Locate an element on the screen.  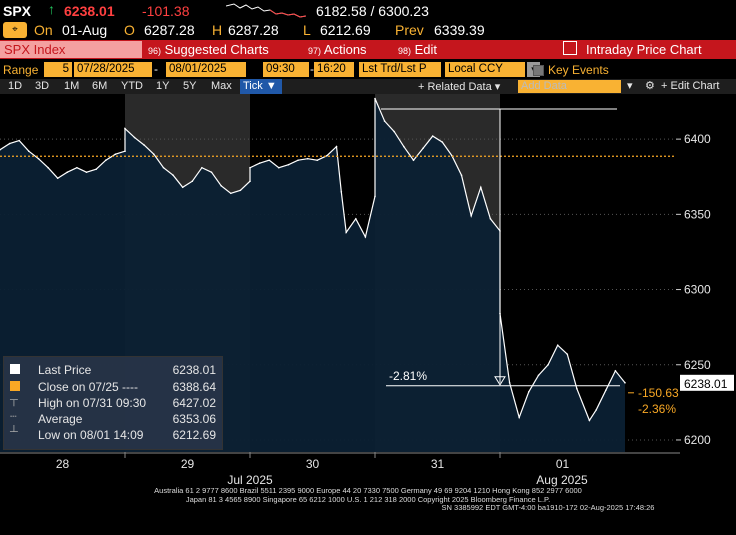
change-percent-label: -2.81% is located at coordinates (408, 376).